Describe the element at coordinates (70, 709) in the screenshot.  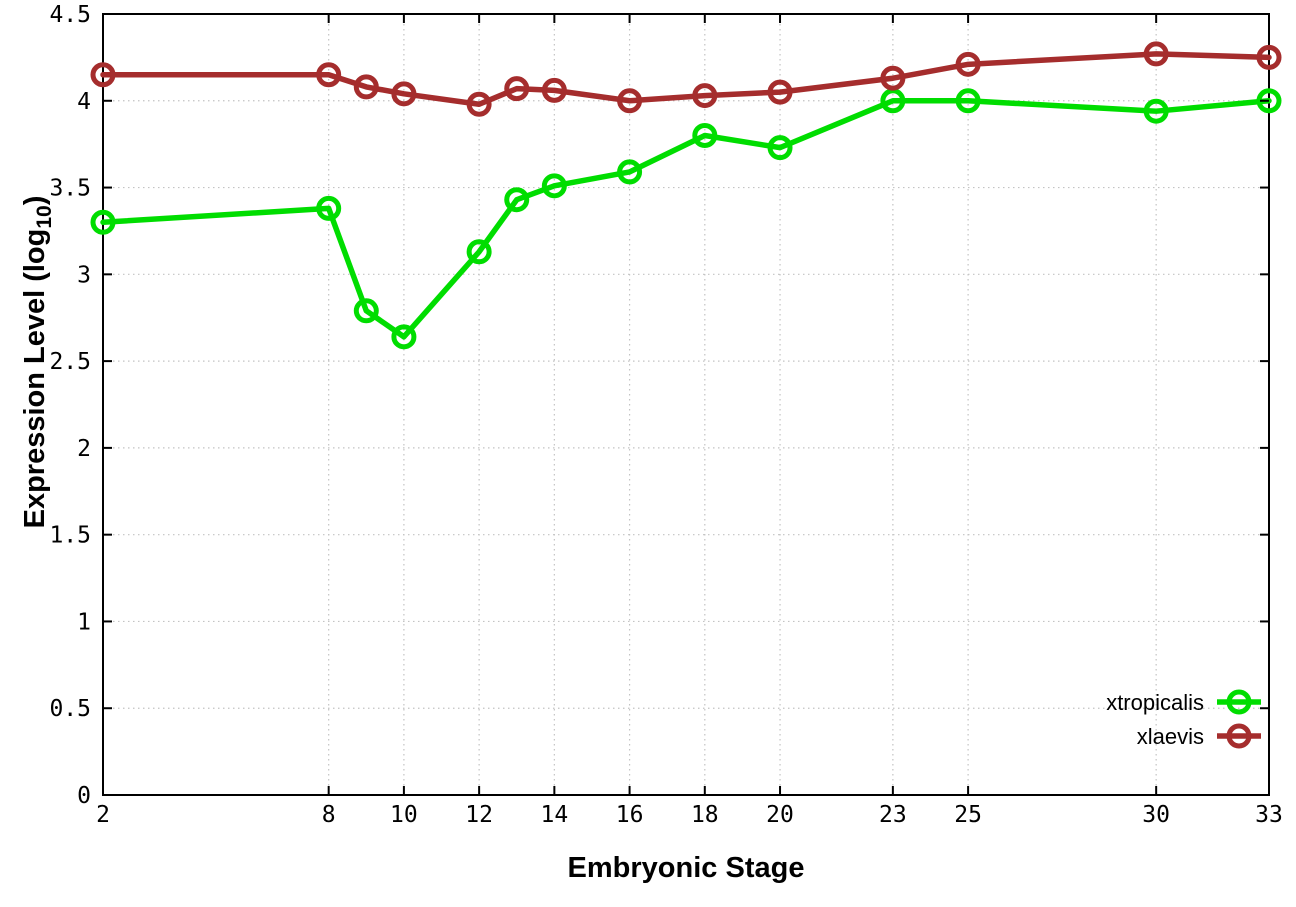
I see `y-tick-label: 0.5` at that location.